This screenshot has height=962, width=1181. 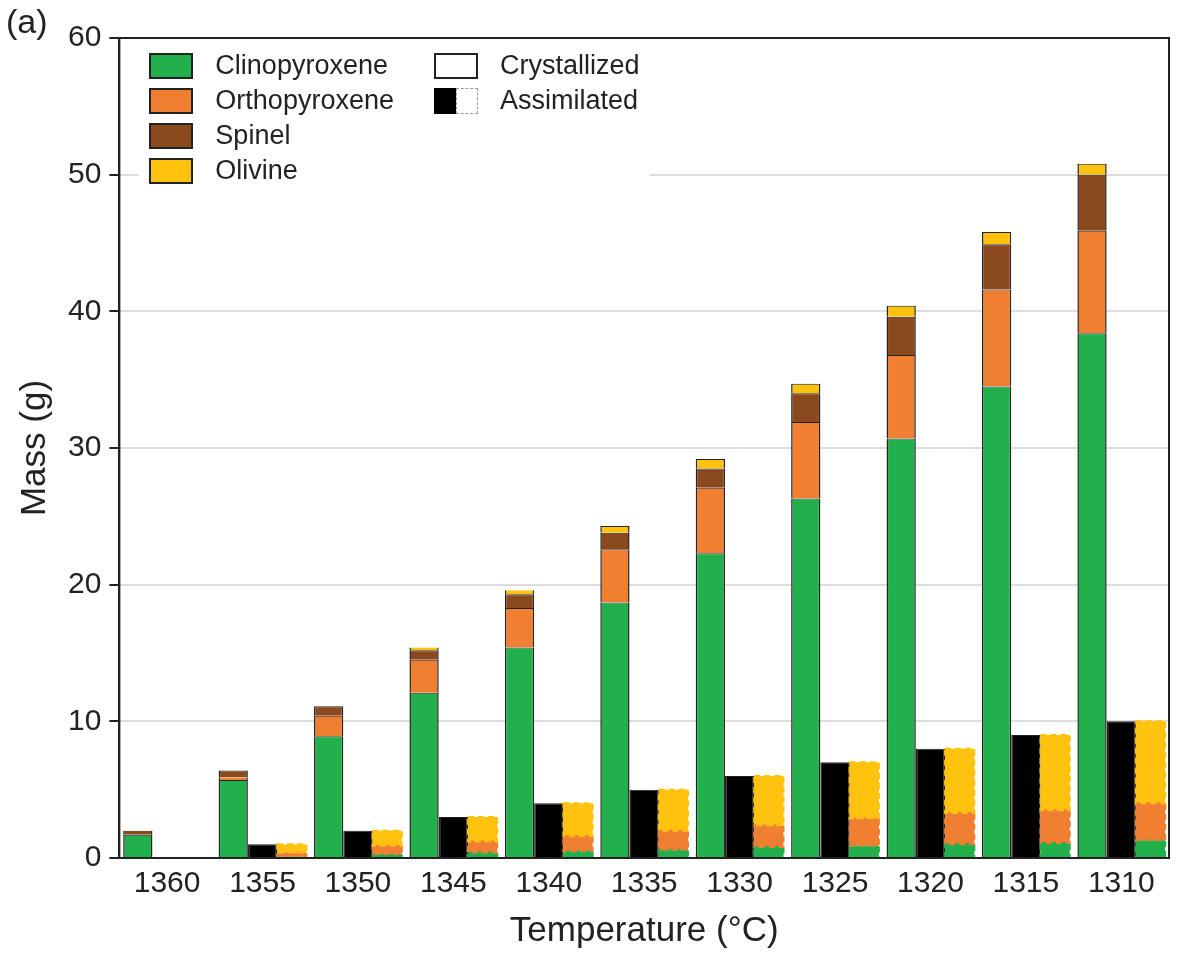 What do you see at coordinates (930, 882) in the screenshot?
I see `x-tick-label: 1320` at bounding box center [930, 882].